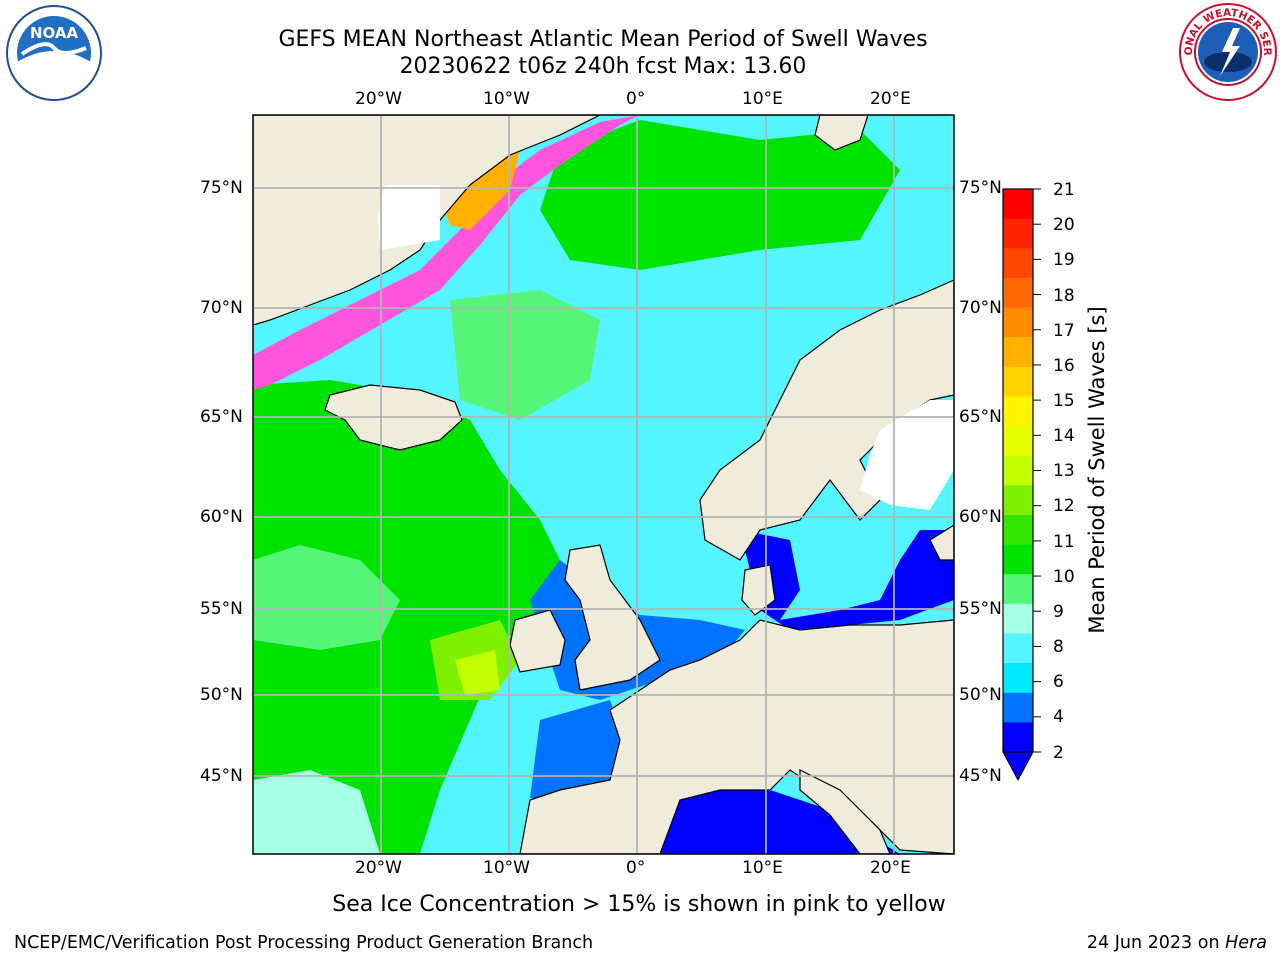 The image size is (1280, 960). I want to click on timestamp-machine: Hera, so click(1246, 943).